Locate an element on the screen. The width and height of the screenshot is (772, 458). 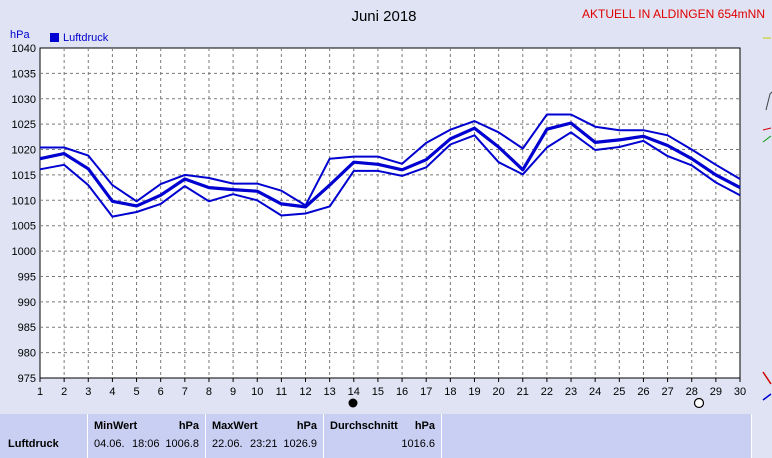
blue-arrow-icon is located at coordinates (767, 397).